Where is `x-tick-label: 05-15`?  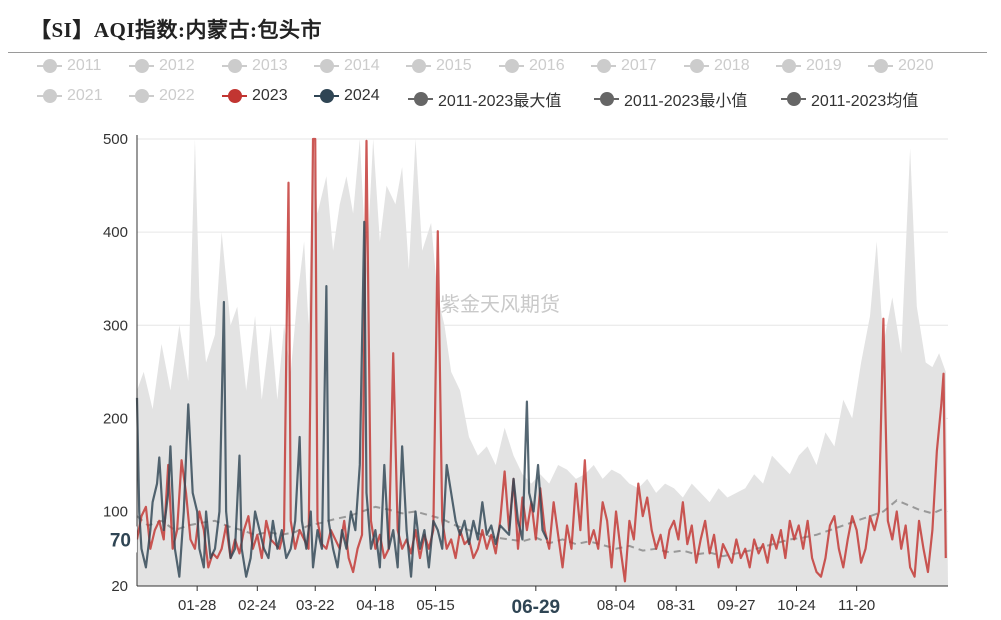
x-tick-label: 05-15 is located at coordinates (435, 605).